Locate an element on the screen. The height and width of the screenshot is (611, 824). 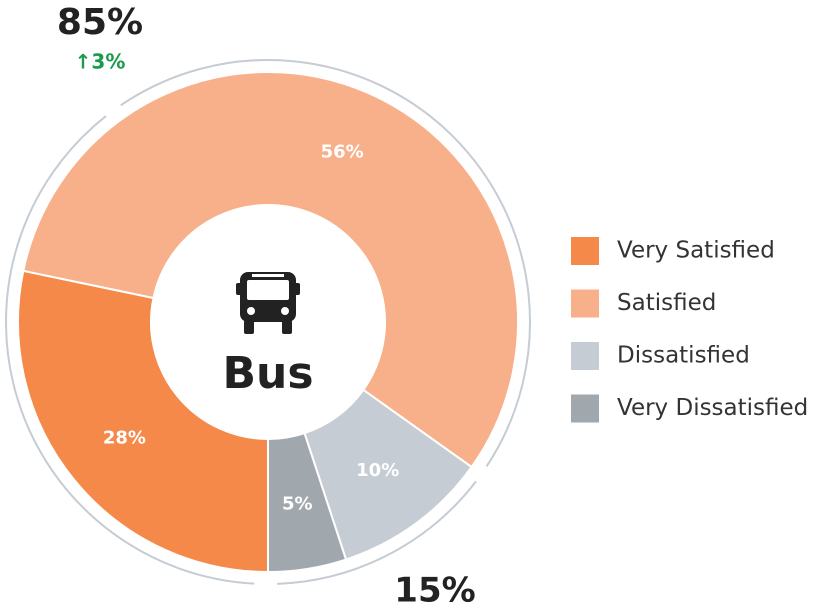
value-label: 56% is located at coordinates (342, 152).